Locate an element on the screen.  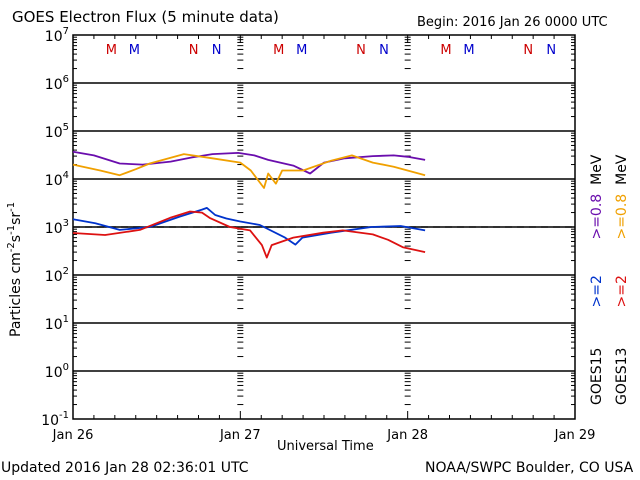
y-tick-label: 10⁴ is located at coordinates (57, 179).